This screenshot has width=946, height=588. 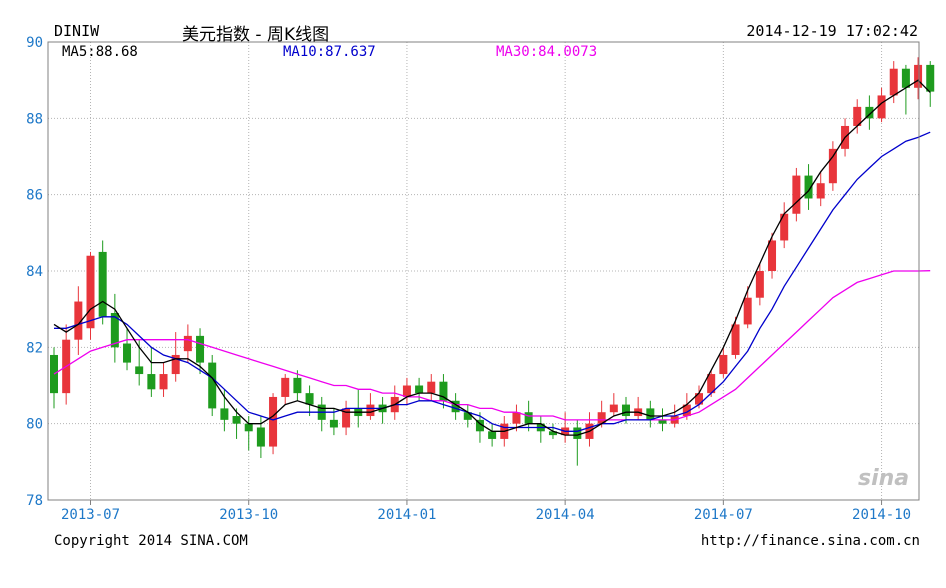 I want to click on x-tick-label: 2014-01, so click(x=406, y=515).